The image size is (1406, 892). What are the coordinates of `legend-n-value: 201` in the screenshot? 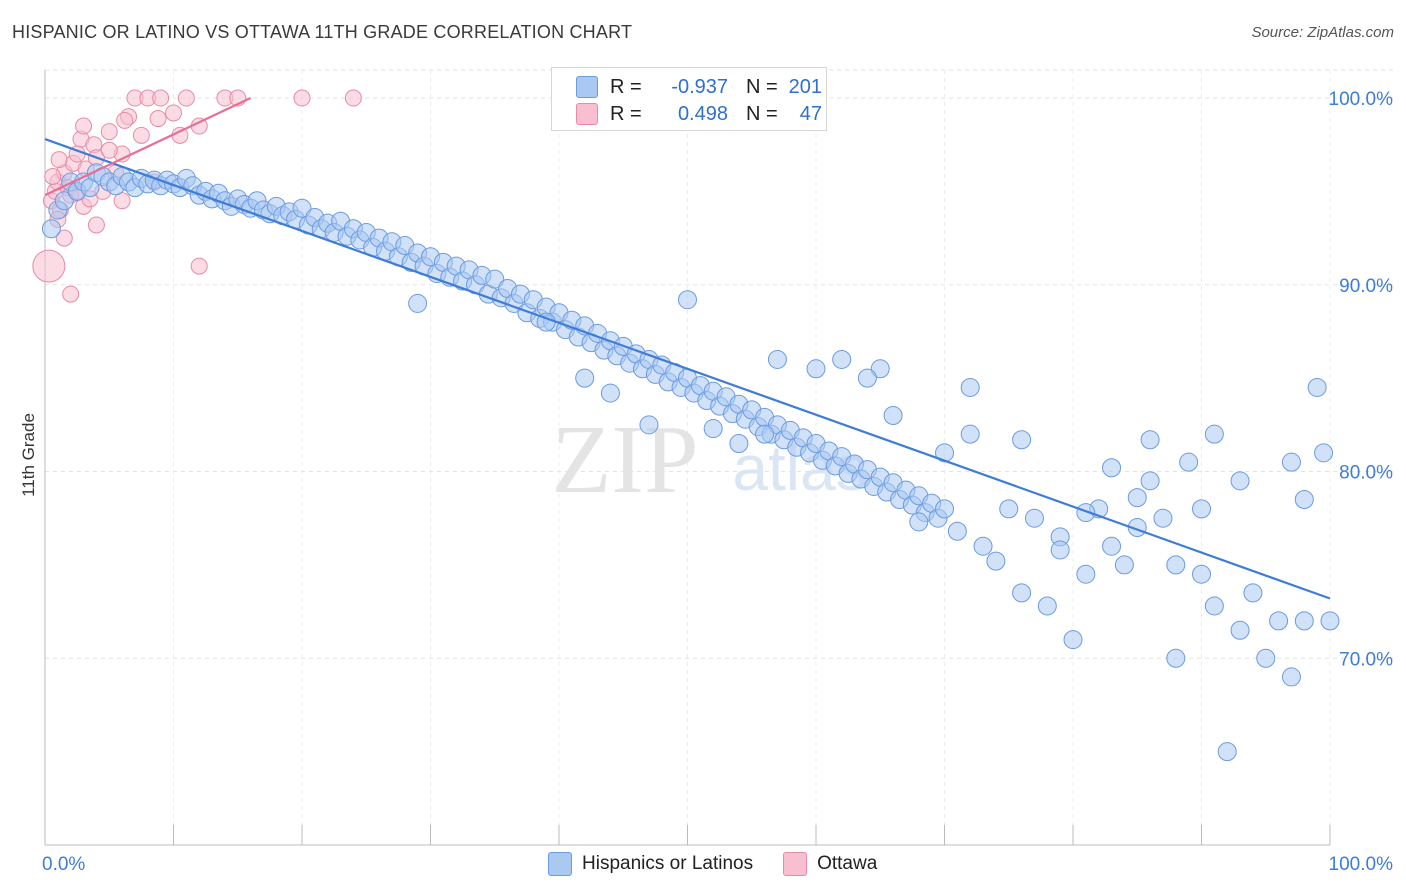 It's located at (805, 86).